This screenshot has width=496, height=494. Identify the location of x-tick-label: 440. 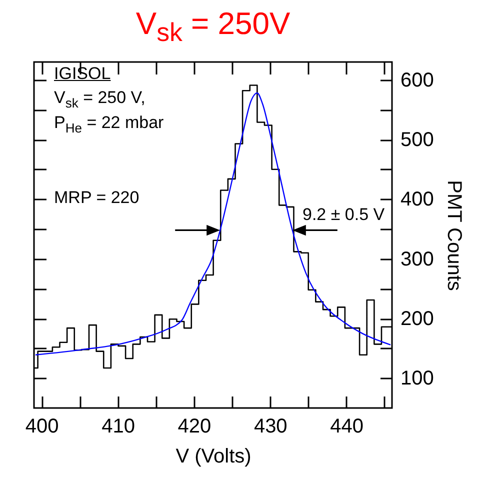
(347, 427).